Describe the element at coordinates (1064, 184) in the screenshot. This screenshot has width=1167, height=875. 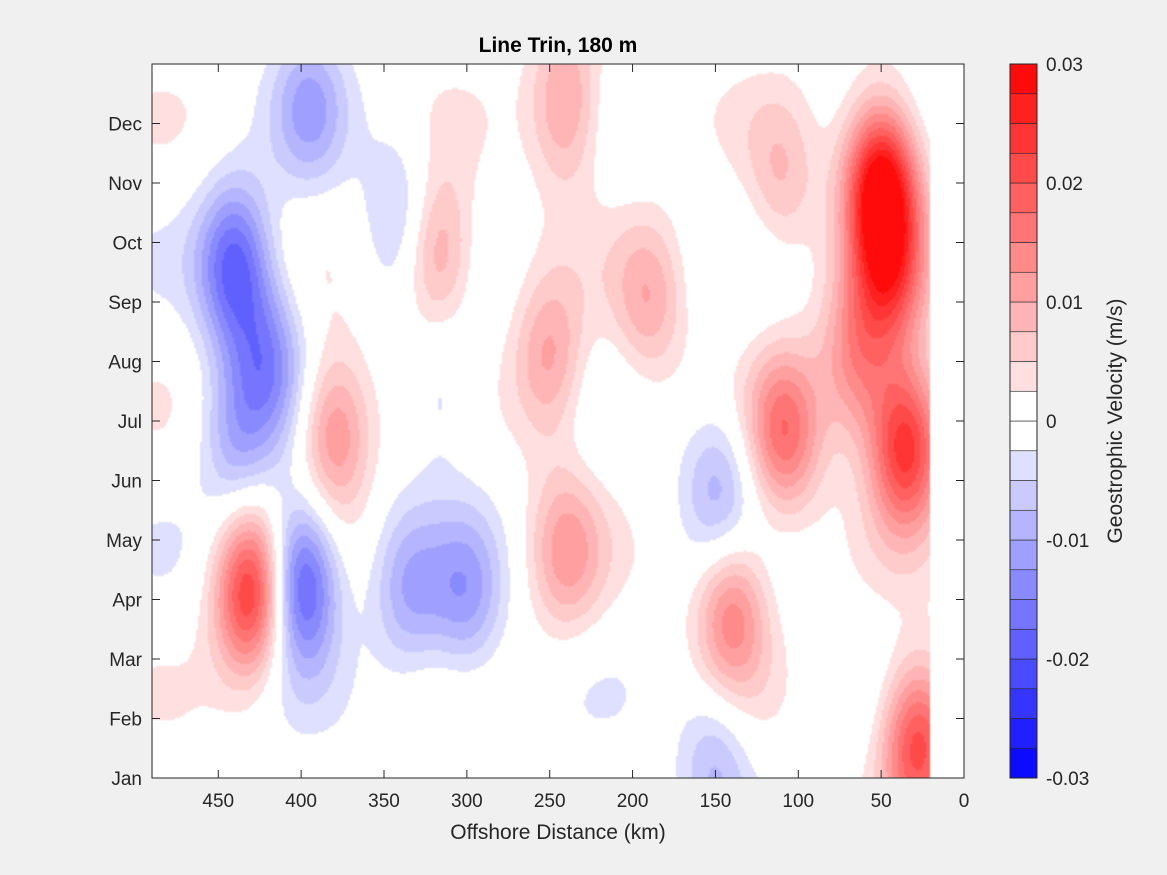
I see `colorbar-tick-label: 0.02` at that location.